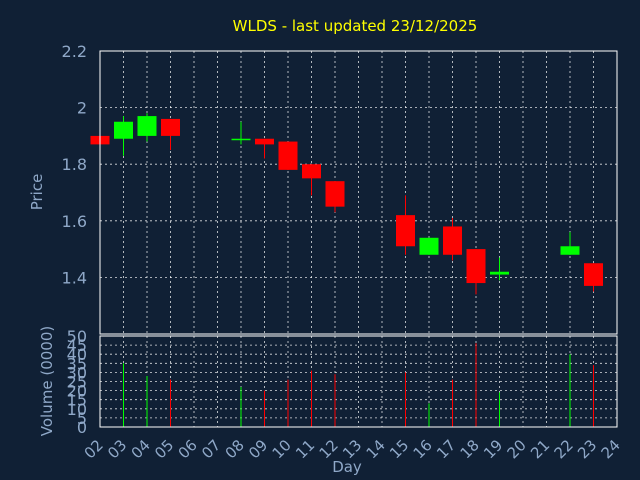 The image size is (640, 480). I want to click on x-tick-label: 22, so click(564, 449).